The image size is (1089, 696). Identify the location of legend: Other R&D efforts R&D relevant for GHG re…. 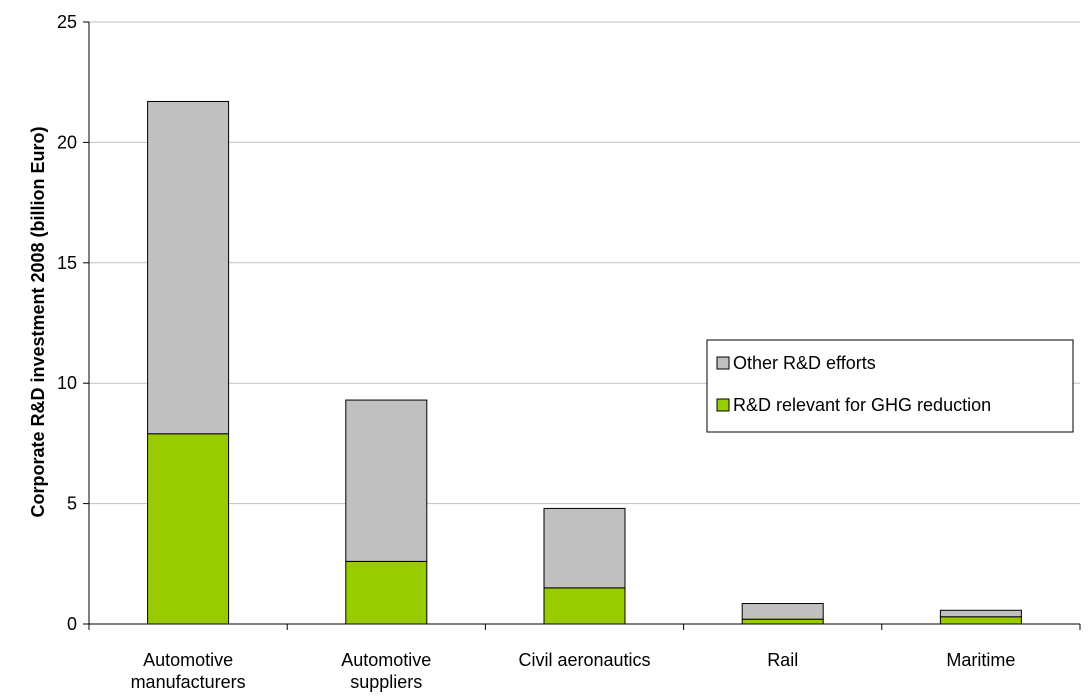
(890, 386).